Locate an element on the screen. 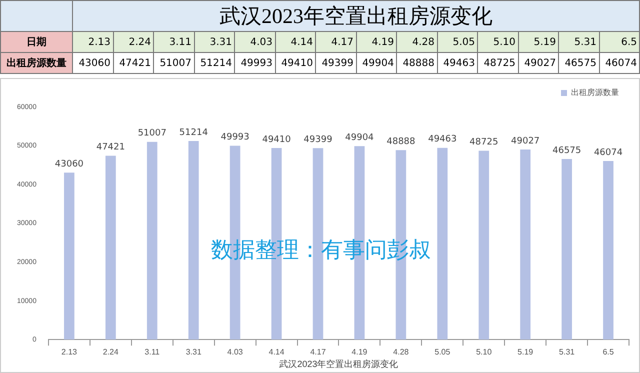 Image resolution: width=640 pixels, height=373 pixels. category-label: 6.5 is located at coordinates (619, 42).